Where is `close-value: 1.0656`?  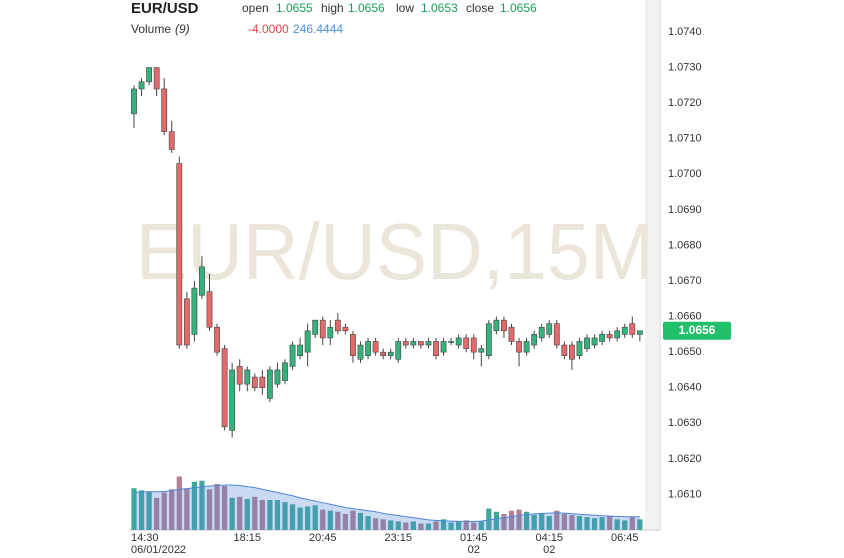
close-value: 1.0656 is located at coordinates (518, 8).